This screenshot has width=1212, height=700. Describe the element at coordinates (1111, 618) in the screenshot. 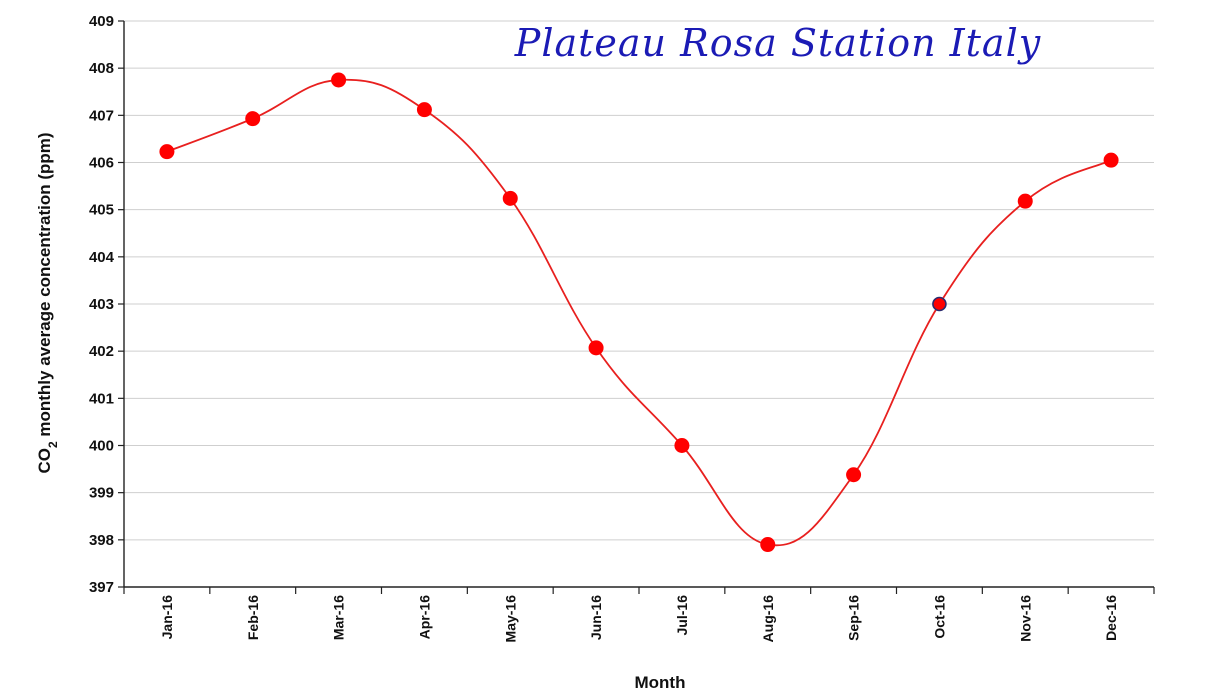

I see `x-tick-label: Dec-16` at that location.